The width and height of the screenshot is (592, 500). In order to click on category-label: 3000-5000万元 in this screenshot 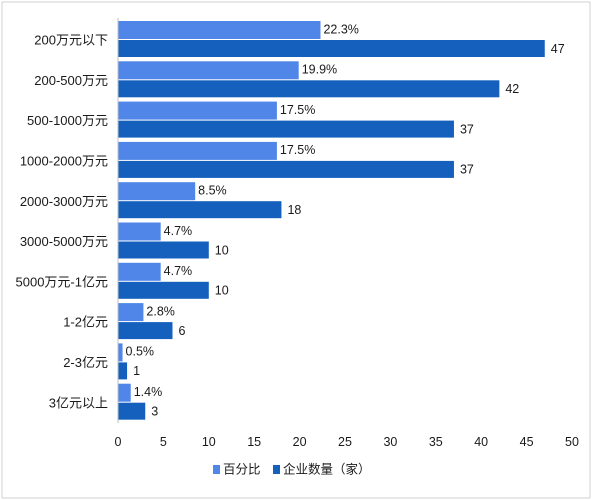, I will do `click(64, 241)`.